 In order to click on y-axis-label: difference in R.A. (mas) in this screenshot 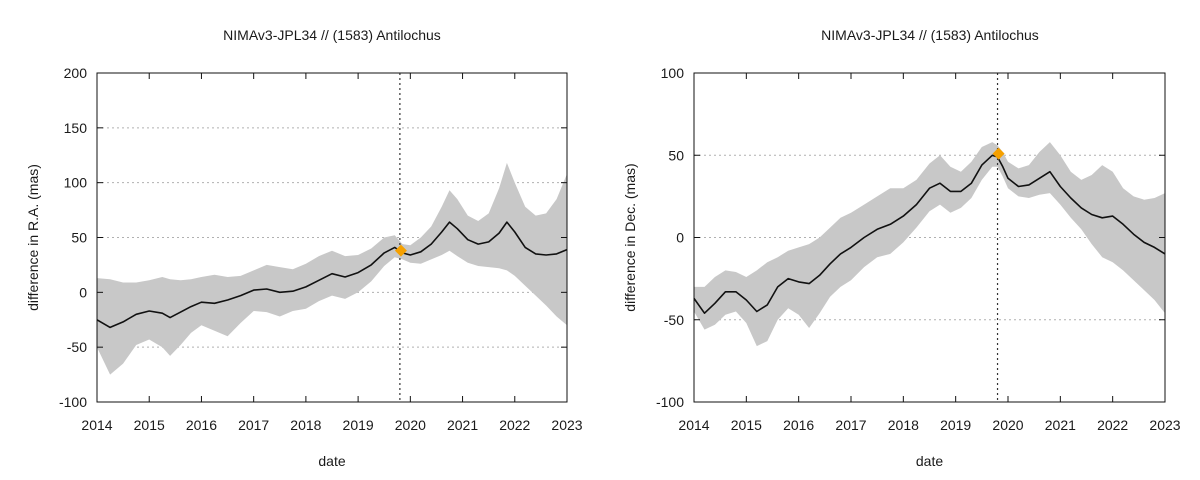, I will do `click(33, 237)`.